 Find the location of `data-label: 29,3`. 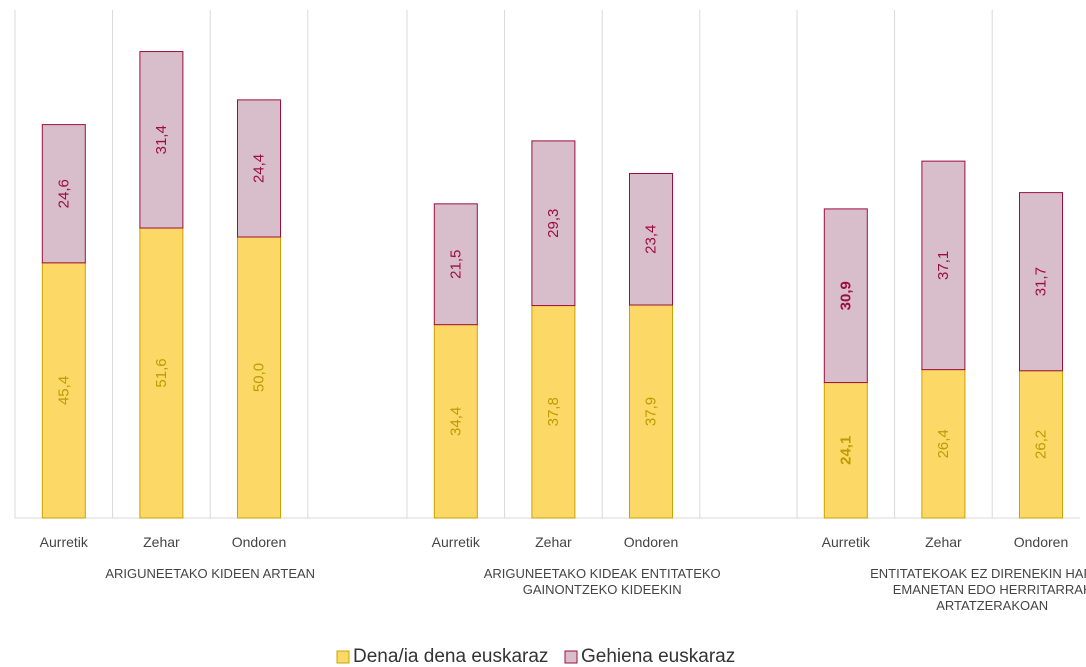

data-label: 29,3 is located at coordinates (553, 223).